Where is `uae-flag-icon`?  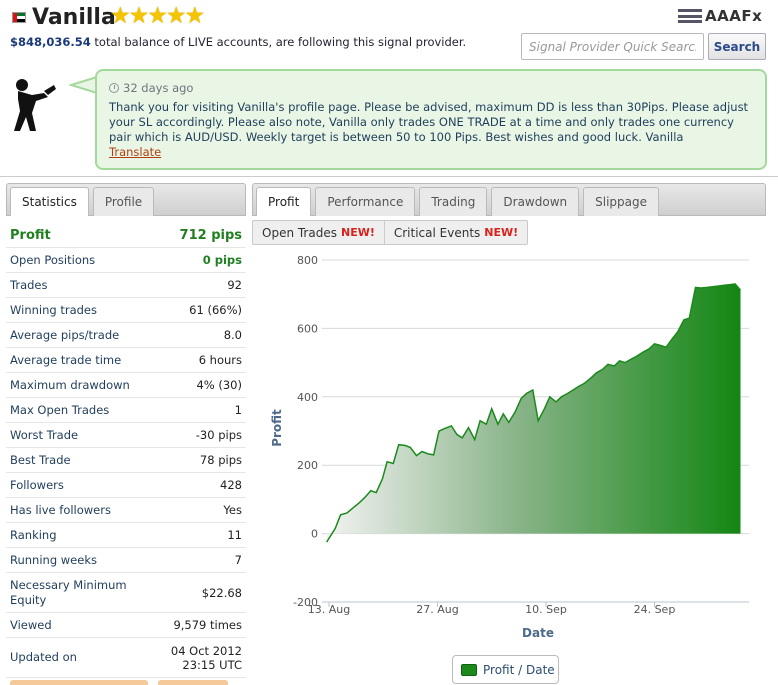
uae-flag-icon is located at coordinates (19, 17).